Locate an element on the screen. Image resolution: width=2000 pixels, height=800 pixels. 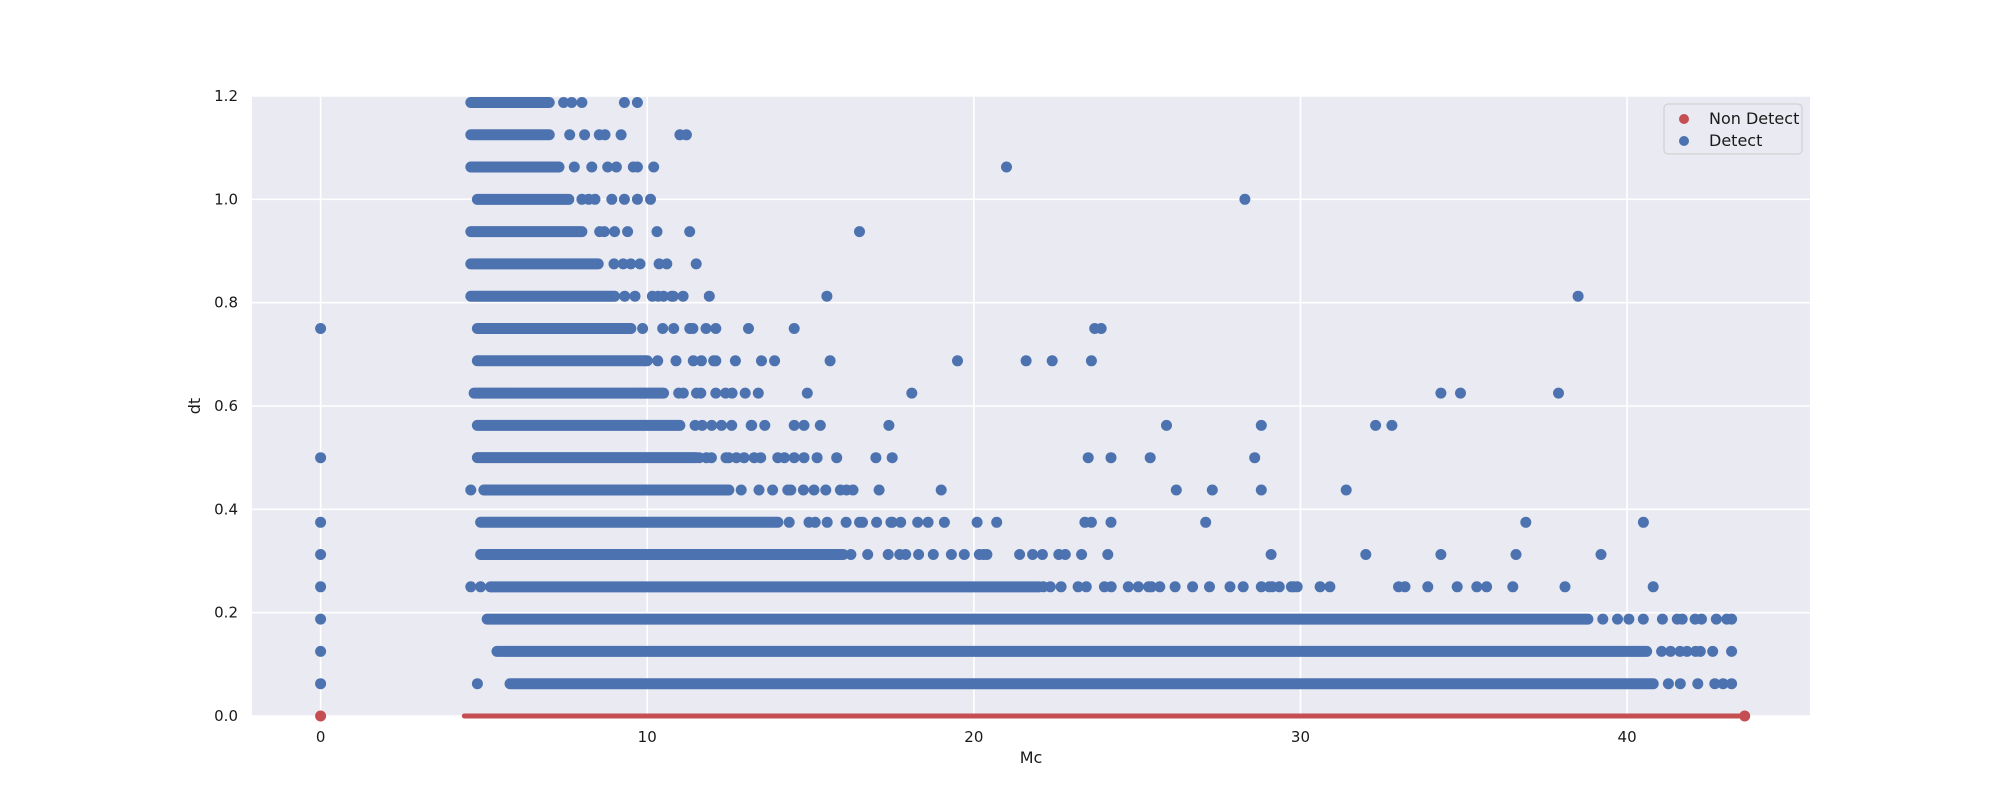
x-axis-ticks: 0 10 20 30 40 is located at coordinates (976, 737).